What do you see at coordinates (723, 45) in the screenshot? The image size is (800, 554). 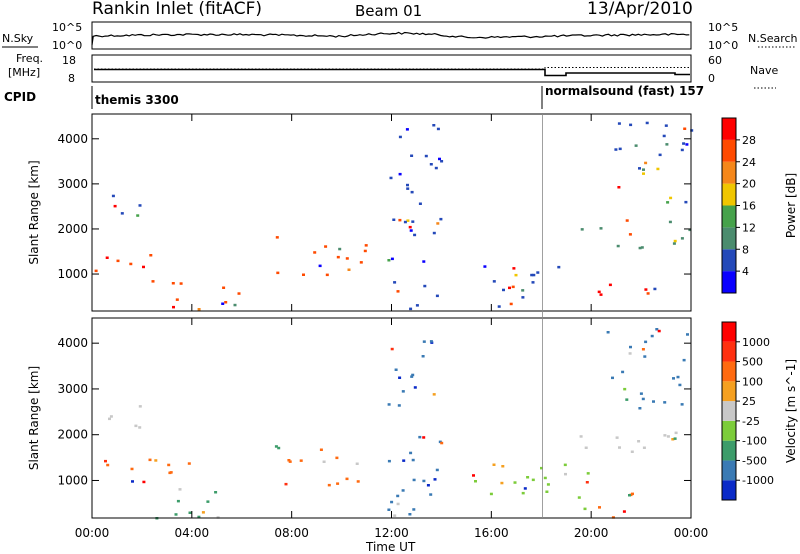 I see `nsearch-tick-bottom: 10^0` at bounding box center [723, 45].